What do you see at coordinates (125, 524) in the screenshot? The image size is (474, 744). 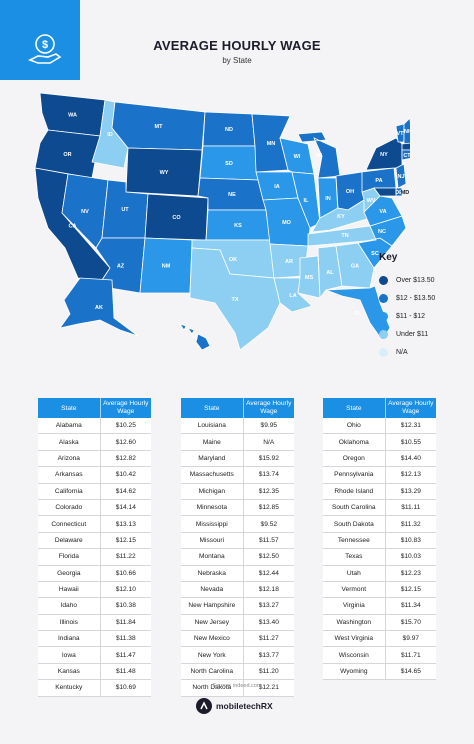 I see `wage-cell: $13.13` at bounding box center [125, 524].